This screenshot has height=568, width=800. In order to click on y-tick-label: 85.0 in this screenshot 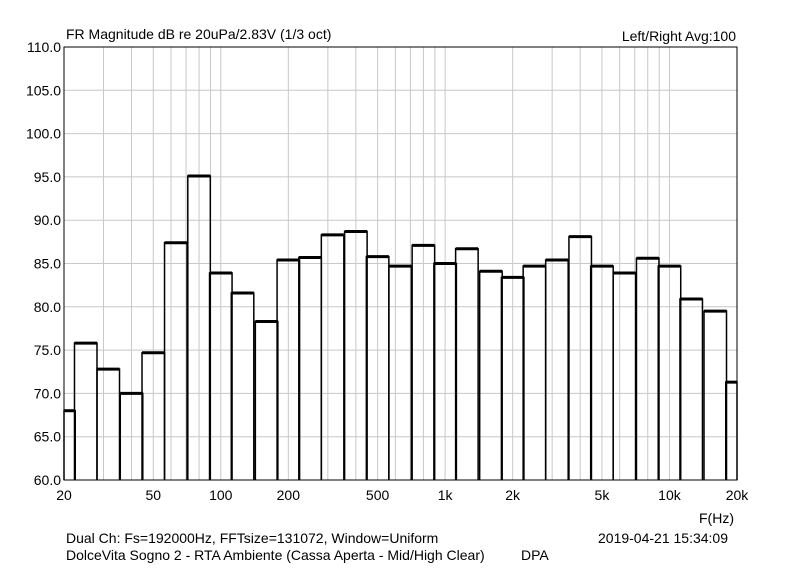, I will do `click(47, 264)`.